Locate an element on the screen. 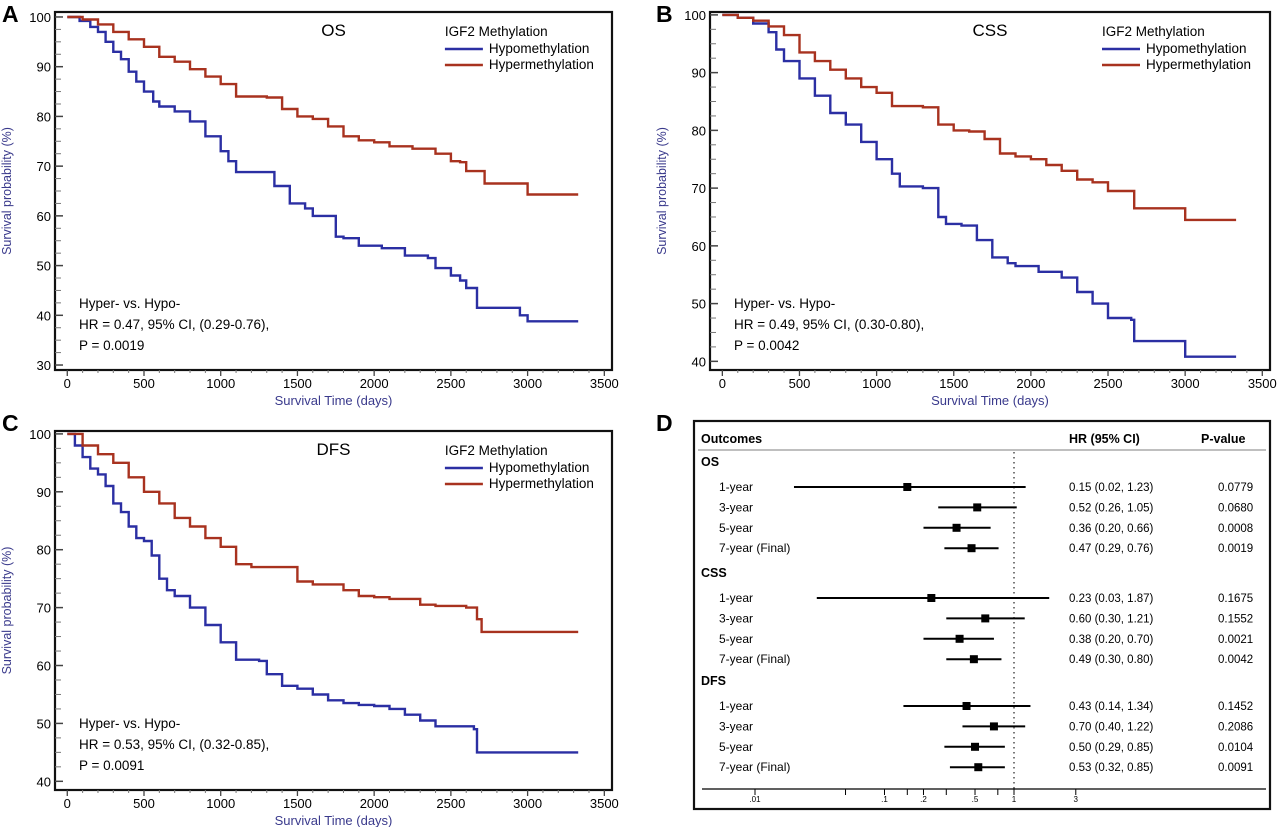  p-value: 0.0680 is located at coordinates (1235, 508).